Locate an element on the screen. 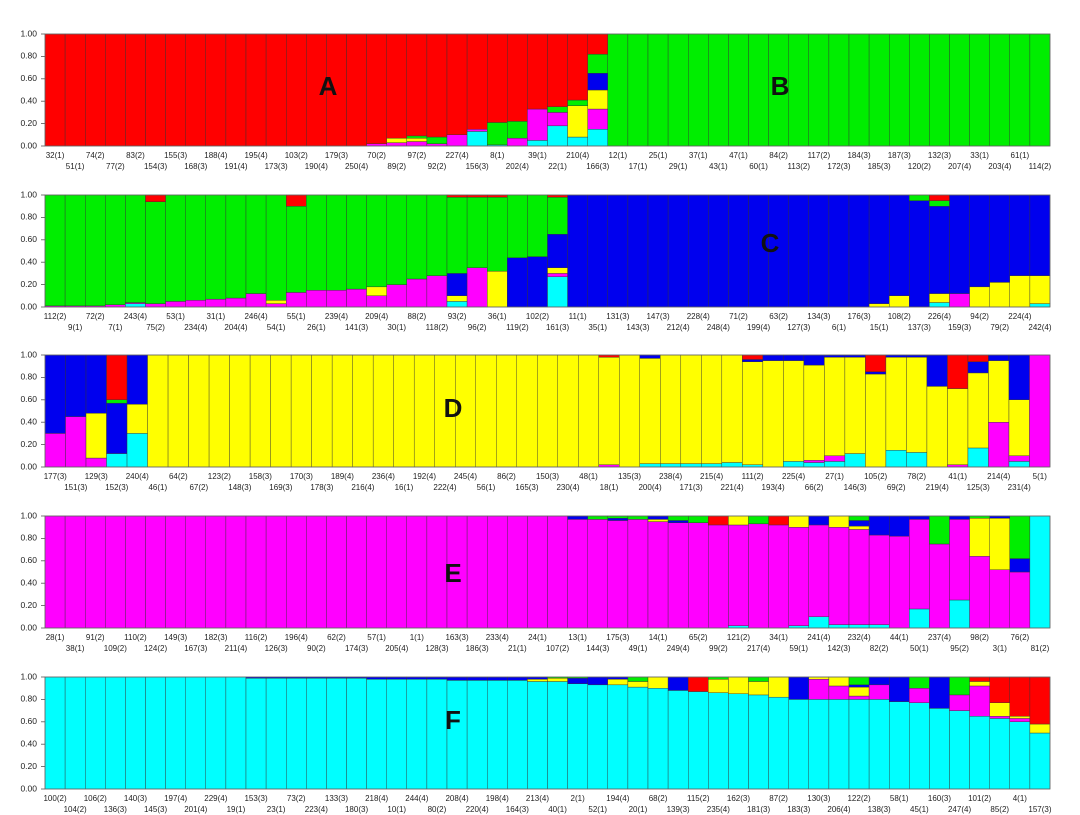 The image size is (1080, 815). x-tick-label: 12(1) is located at coordinates (618, 155).